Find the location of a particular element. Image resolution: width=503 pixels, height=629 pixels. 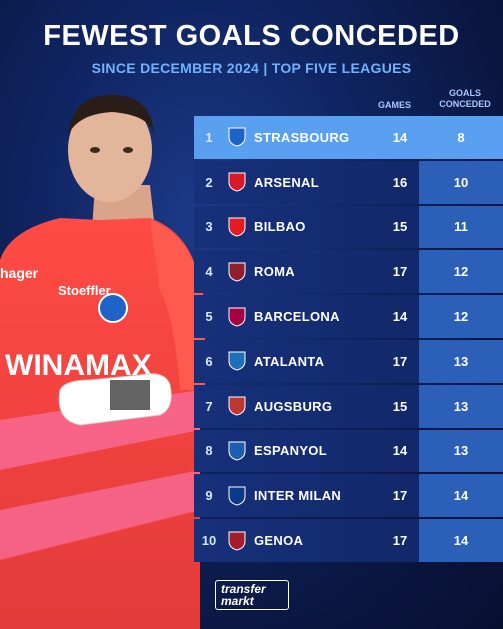

transfermarkt-logo: transfer markt is located at coordinates (252, 595).